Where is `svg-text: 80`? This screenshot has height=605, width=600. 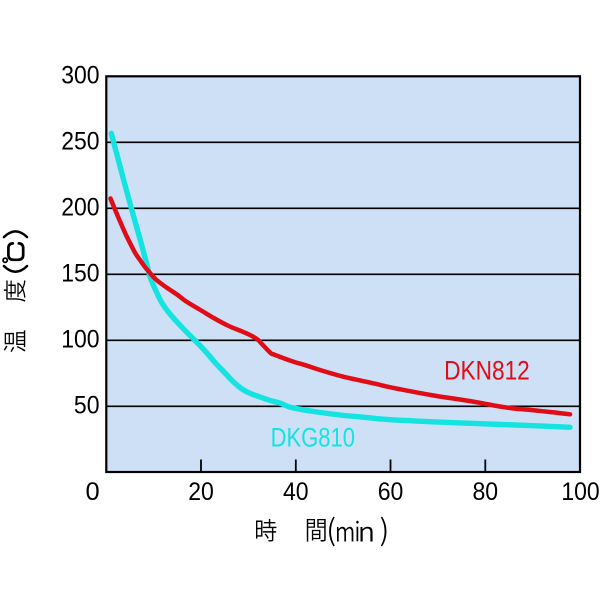 svg-text: 80 is located at coordinates (486, 492).